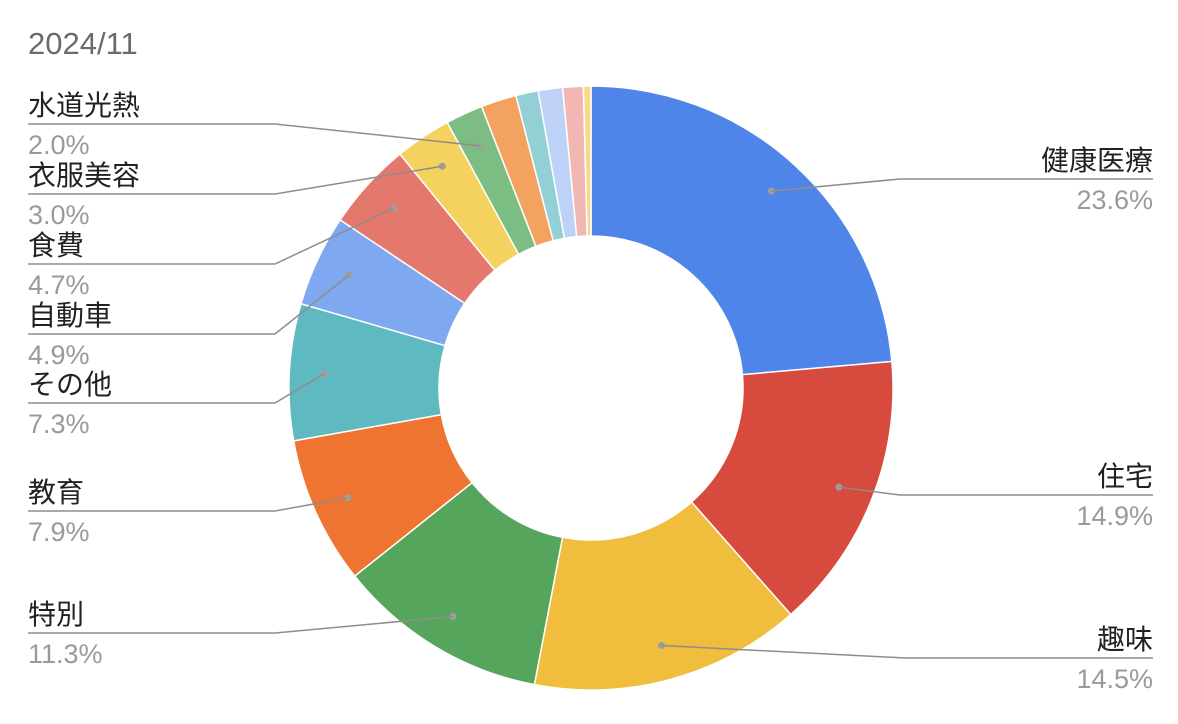 This screenshot has height=724, width=1178. I want to click on slice-percent-label: 11.3%, so click(65, 654).